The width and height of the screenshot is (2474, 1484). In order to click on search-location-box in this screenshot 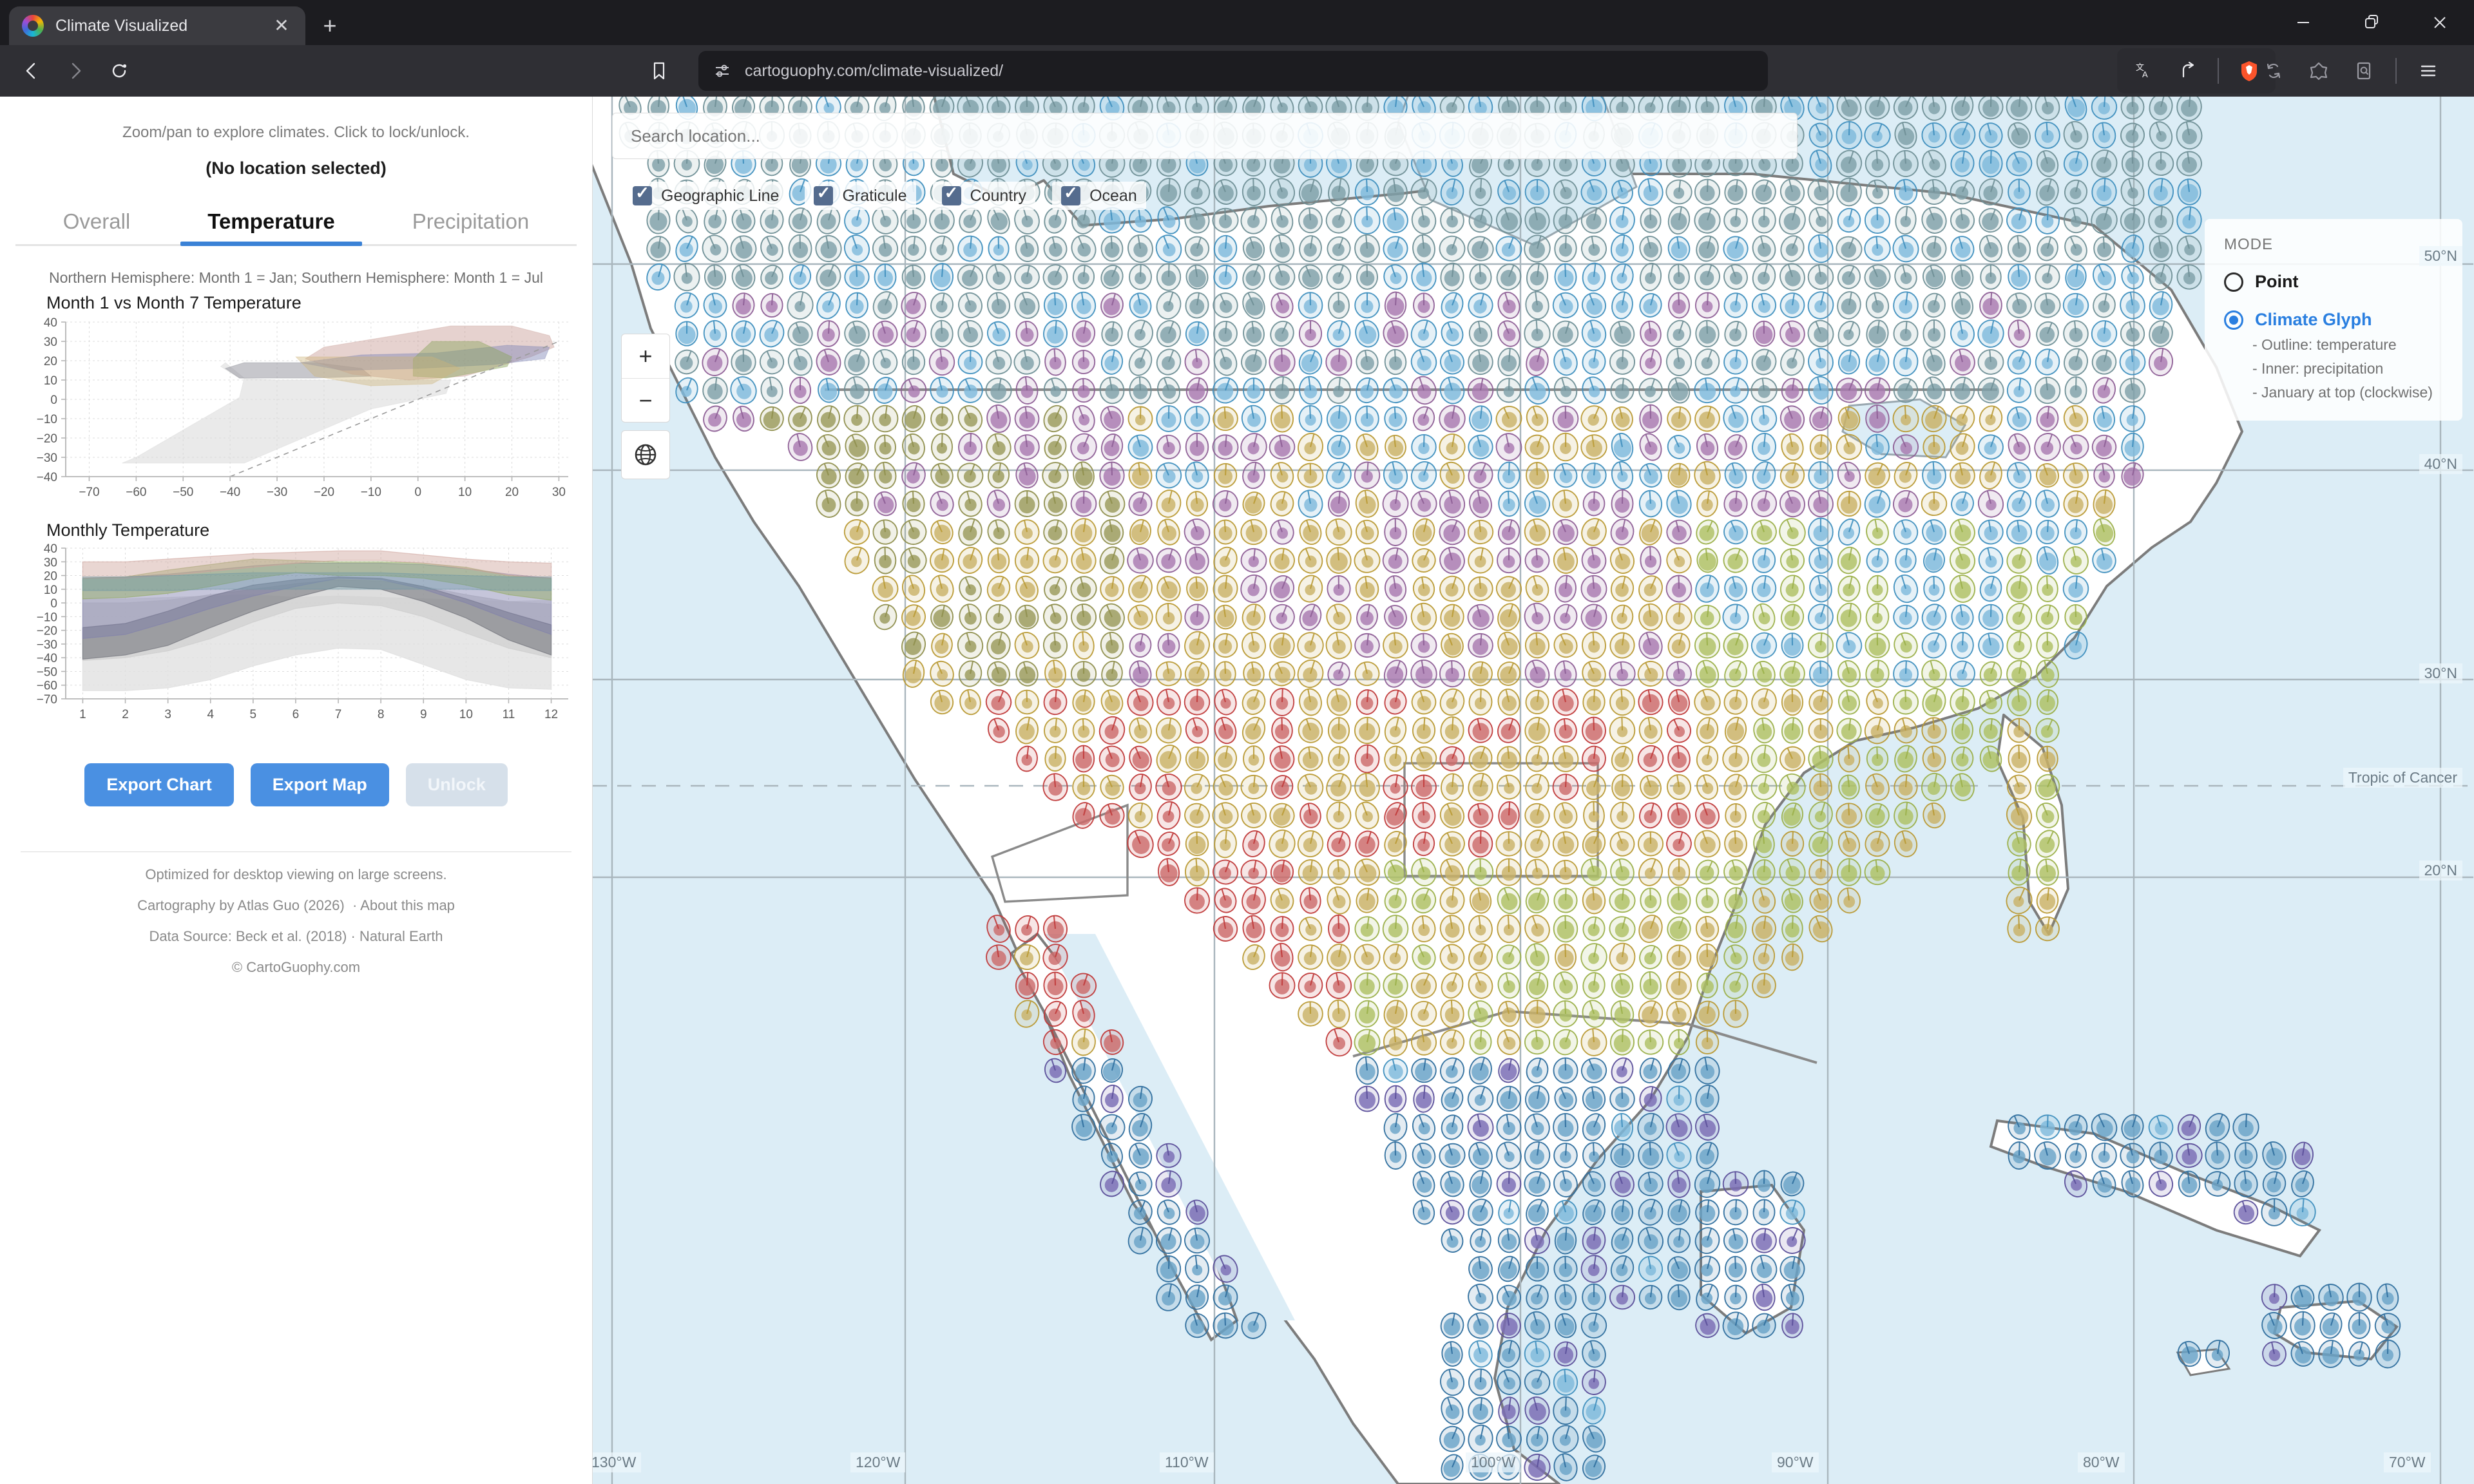, I will do `click(1205, 136)`.